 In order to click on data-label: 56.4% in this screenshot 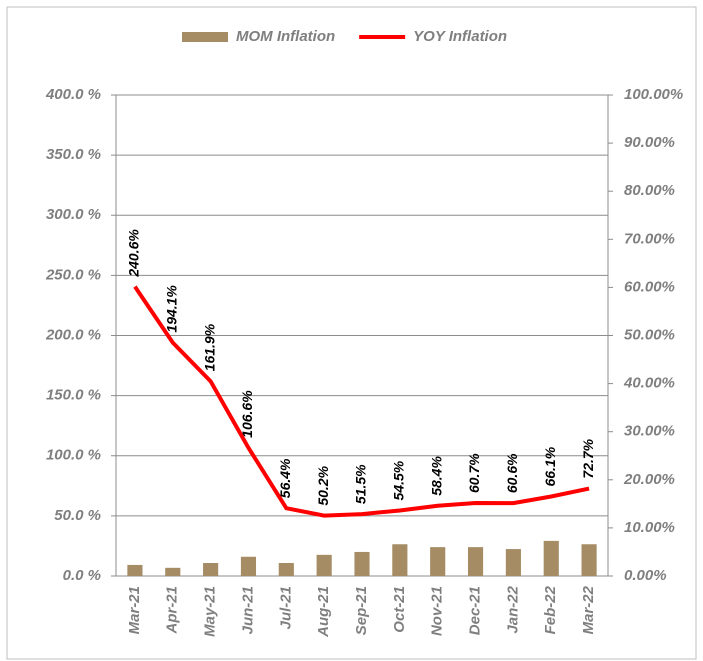, I will do `click(285, 478)`.